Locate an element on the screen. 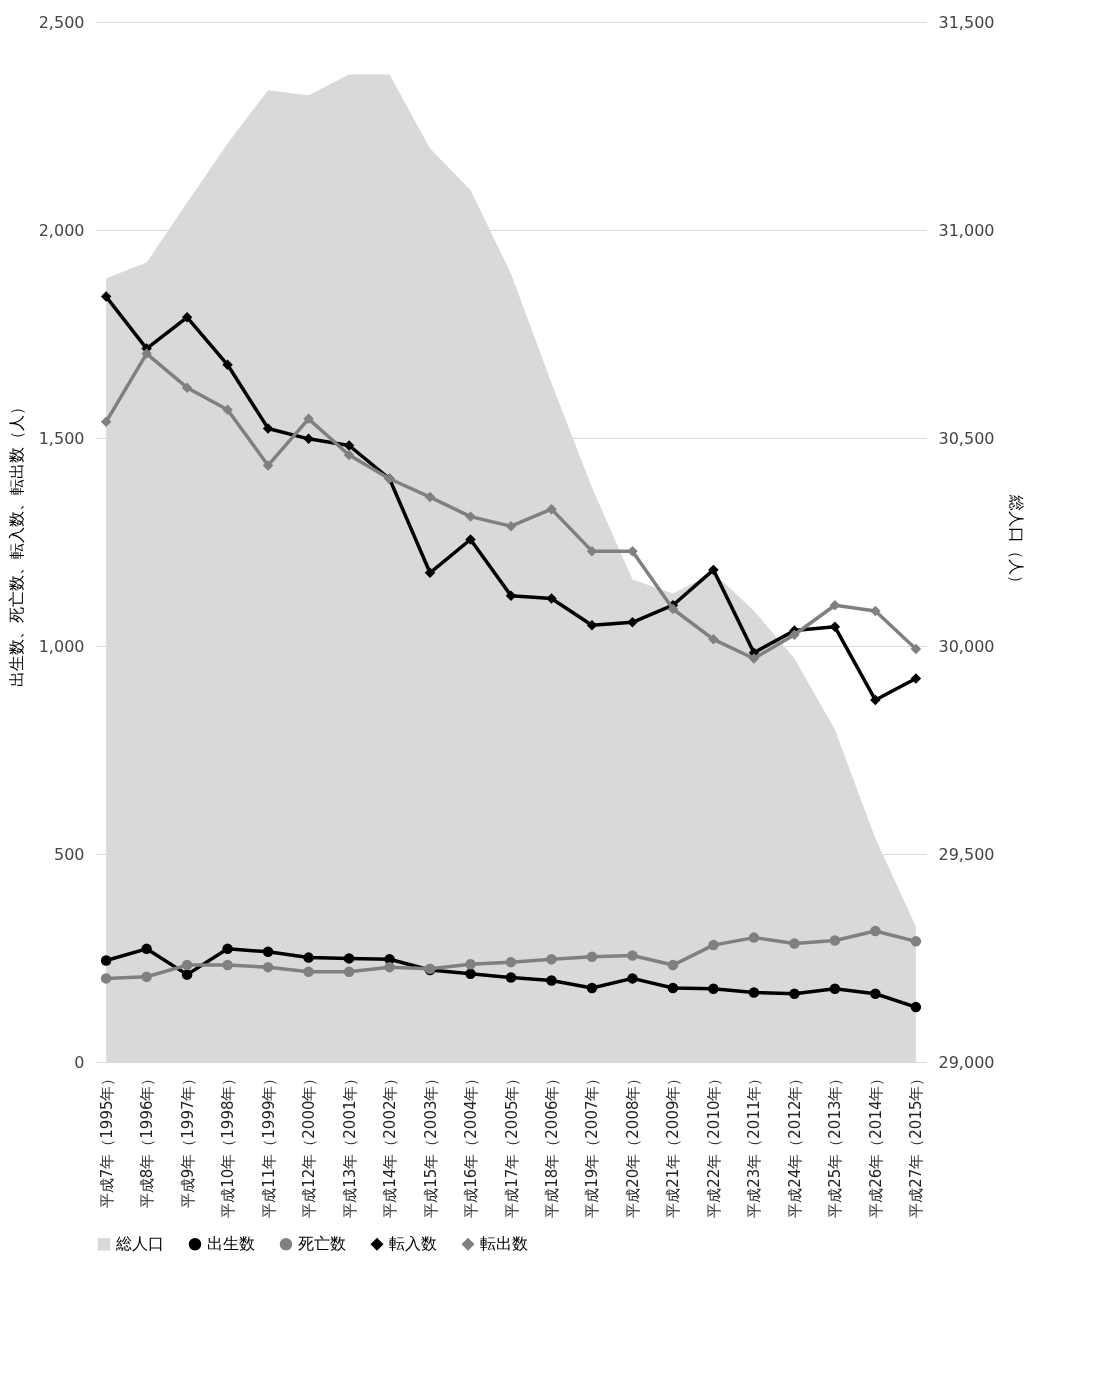 Image resolution: width=1099 pixels, height=1387 pixels. x-tick-label: 平成25年（2013年） is located at coordinates (835, 1144).